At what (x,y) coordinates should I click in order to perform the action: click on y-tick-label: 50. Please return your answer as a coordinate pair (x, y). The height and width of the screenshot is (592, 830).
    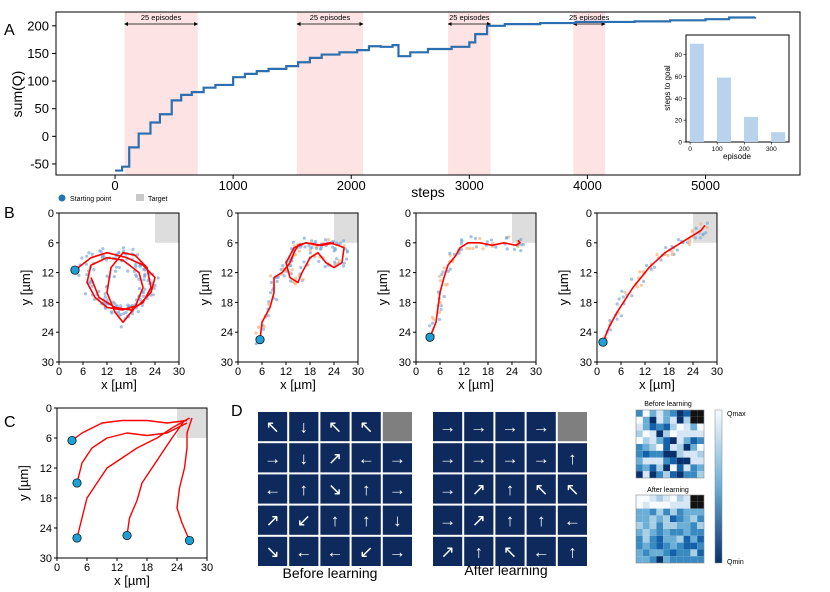
    Looking at the image, I should click on (42, 108).